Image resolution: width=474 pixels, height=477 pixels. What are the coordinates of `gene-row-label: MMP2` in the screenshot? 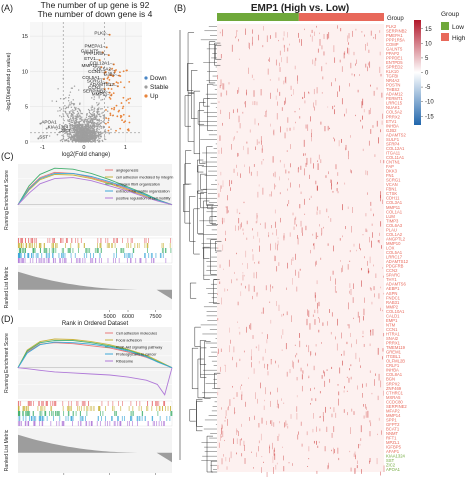 It's located at (392, 306).